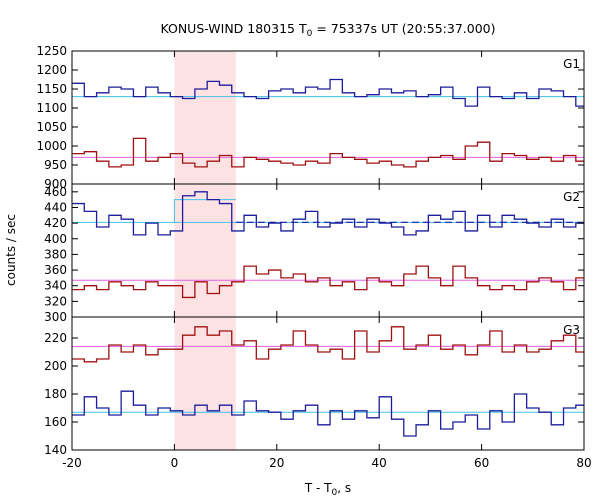 This screenshot has height=500, width=600. Describe the element at coordinates (55, 239) in the screenshot. I see `y-tick-label: 400` at that location.